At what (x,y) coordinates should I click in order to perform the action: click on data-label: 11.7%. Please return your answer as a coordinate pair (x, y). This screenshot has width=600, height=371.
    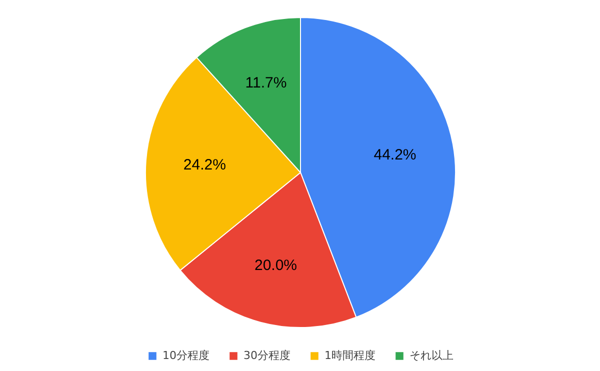
    Looking at the image, I should click on (266, 83).